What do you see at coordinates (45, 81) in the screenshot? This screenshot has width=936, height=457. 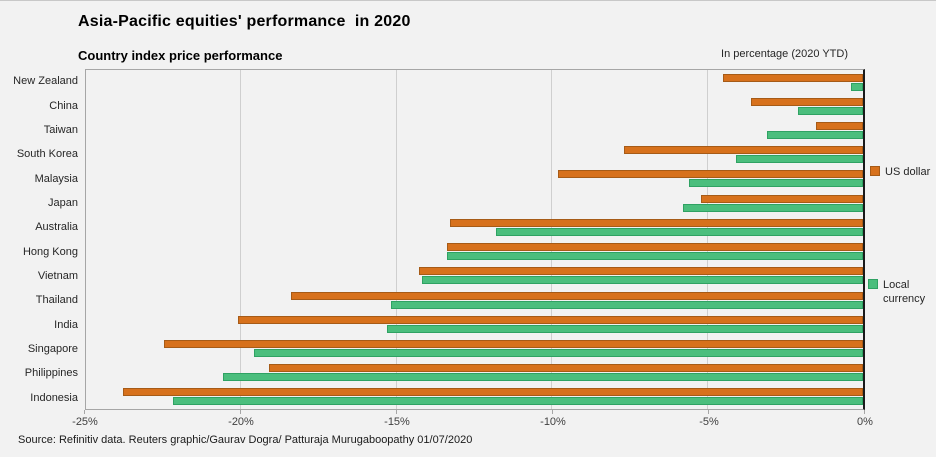 I see `y-axis-label: New Zealand` at bounding box center [45, 81].